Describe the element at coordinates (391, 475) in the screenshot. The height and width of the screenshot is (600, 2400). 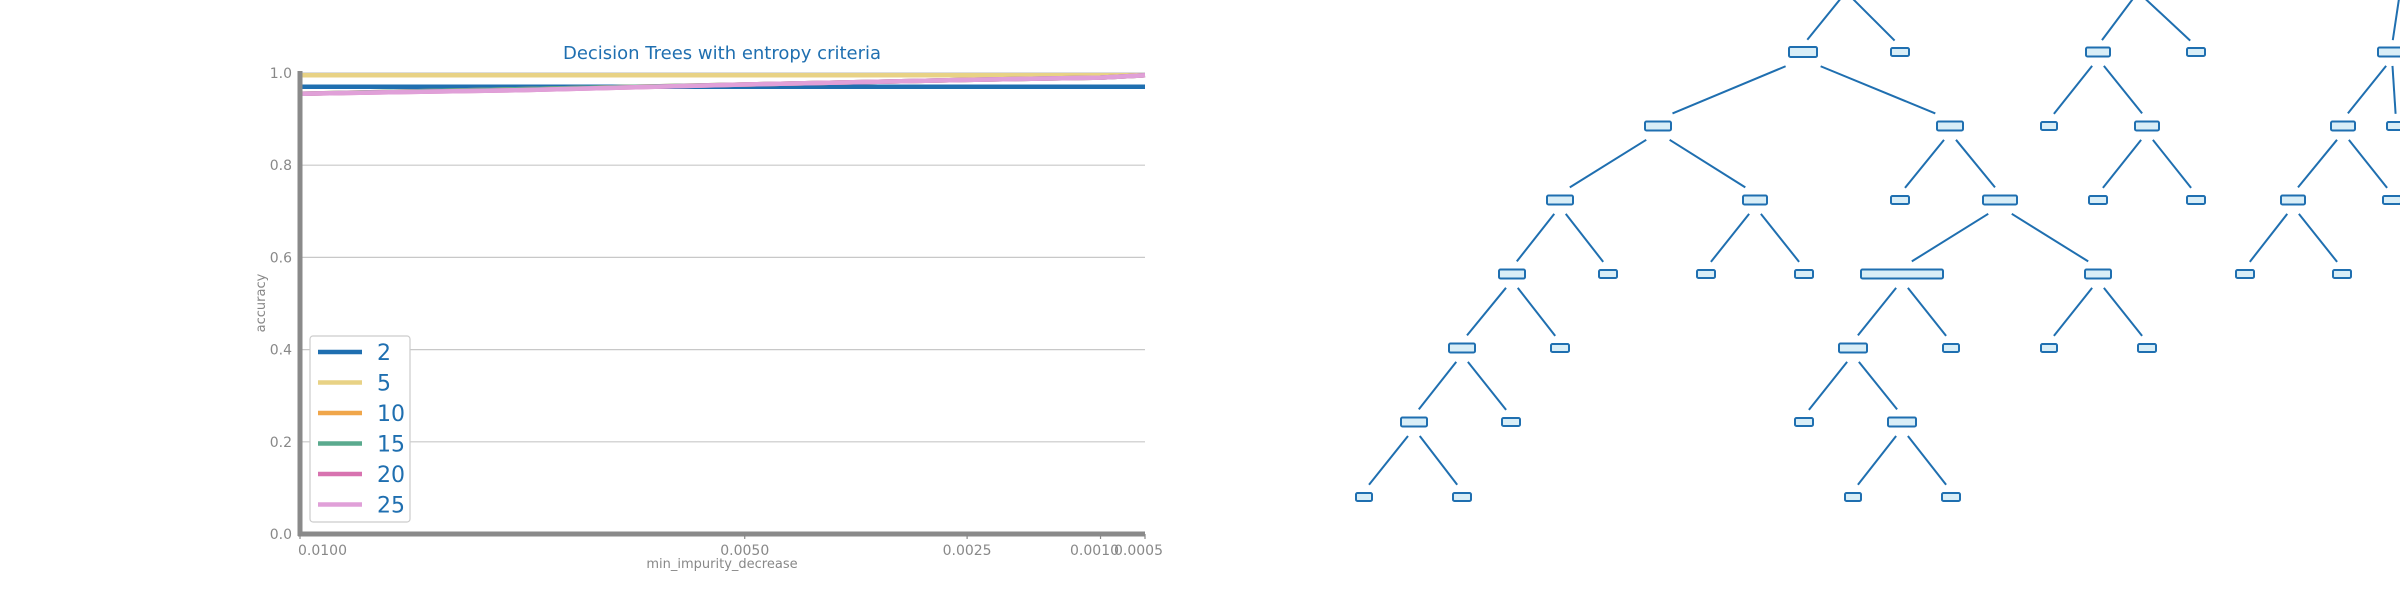
I see `legend-label-20: 20` at that location.